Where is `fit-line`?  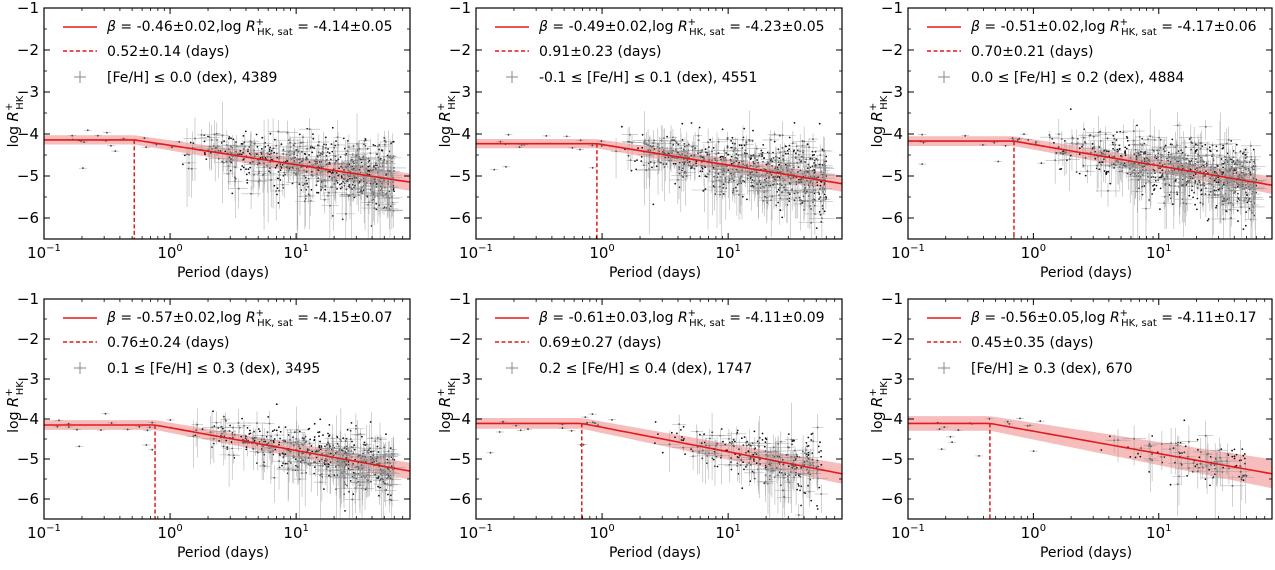 fit-line is located at coordinates (227, 161).